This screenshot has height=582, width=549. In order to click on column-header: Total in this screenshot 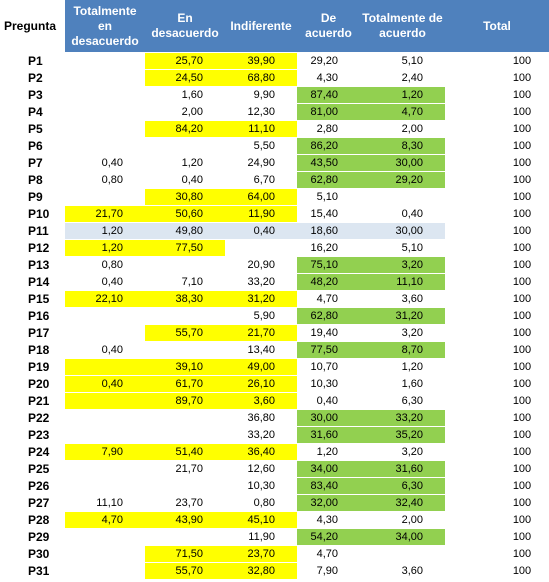, I will do `click(497, 26)`.